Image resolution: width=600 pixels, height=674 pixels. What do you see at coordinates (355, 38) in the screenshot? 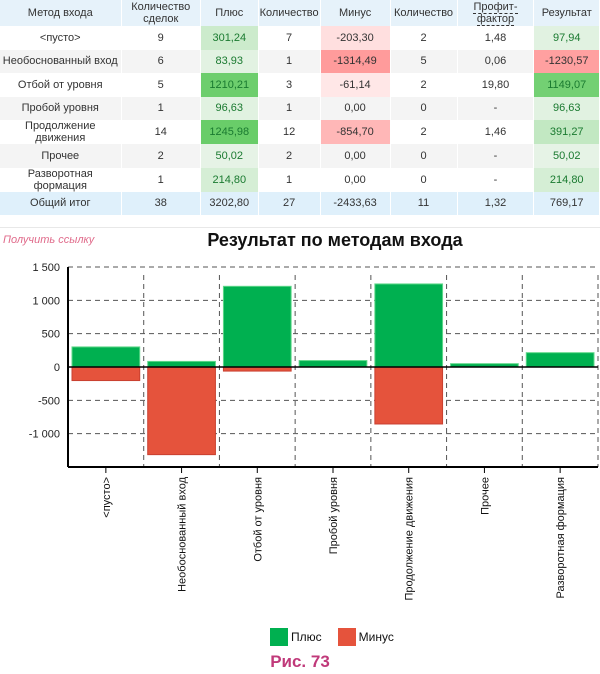
I see `table-cell: -203,30` at bounding box center [355, 38].